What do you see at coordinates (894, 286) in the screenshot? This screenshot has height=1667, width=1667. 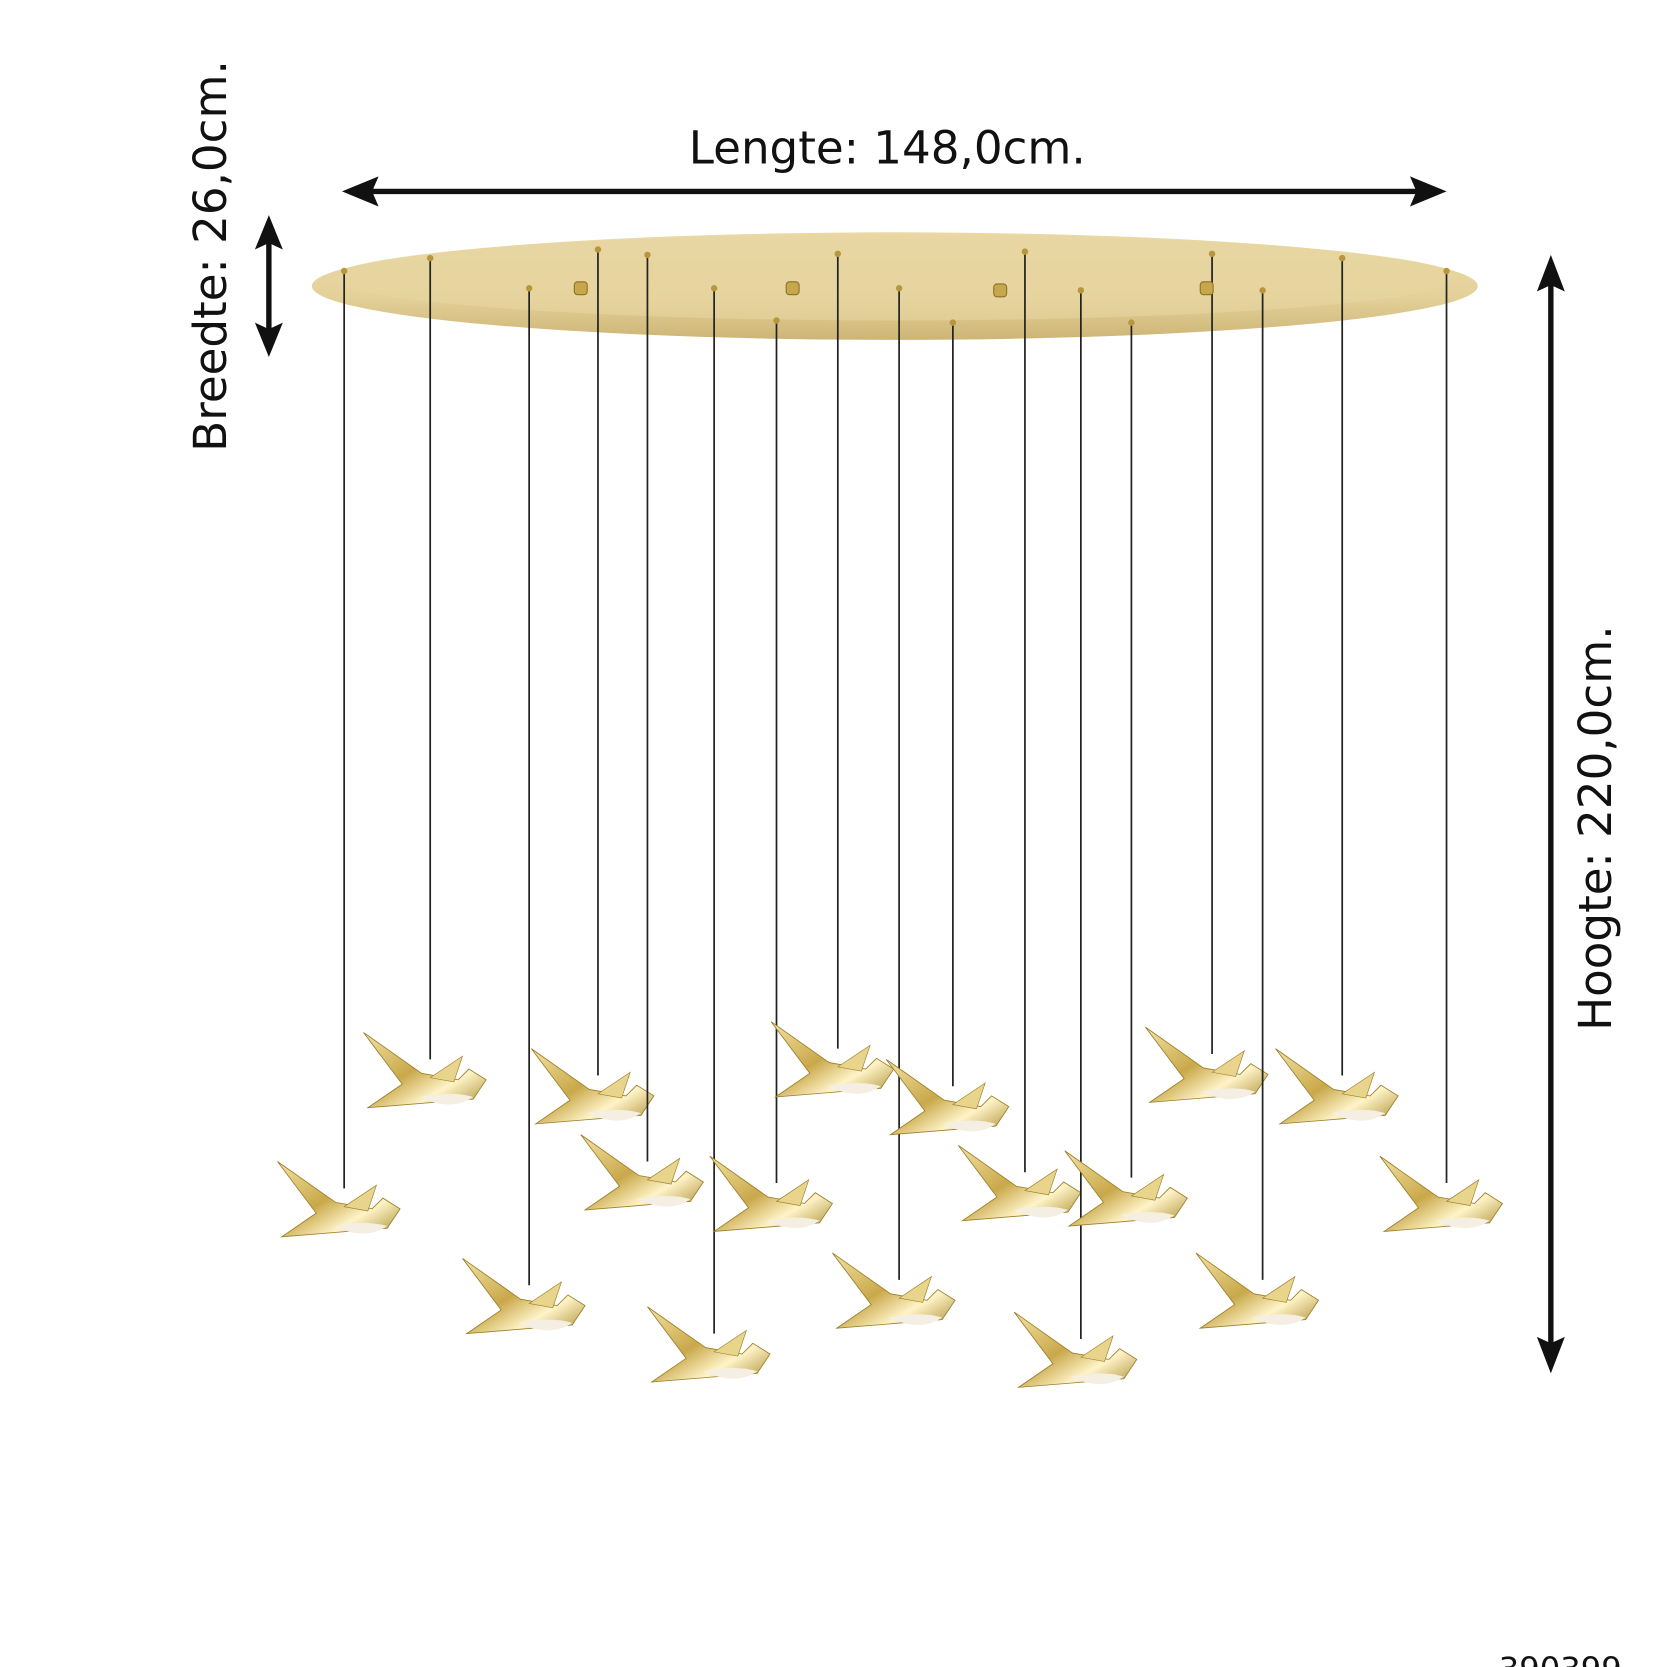 I see `canopy` at bounding box center [894, 286].